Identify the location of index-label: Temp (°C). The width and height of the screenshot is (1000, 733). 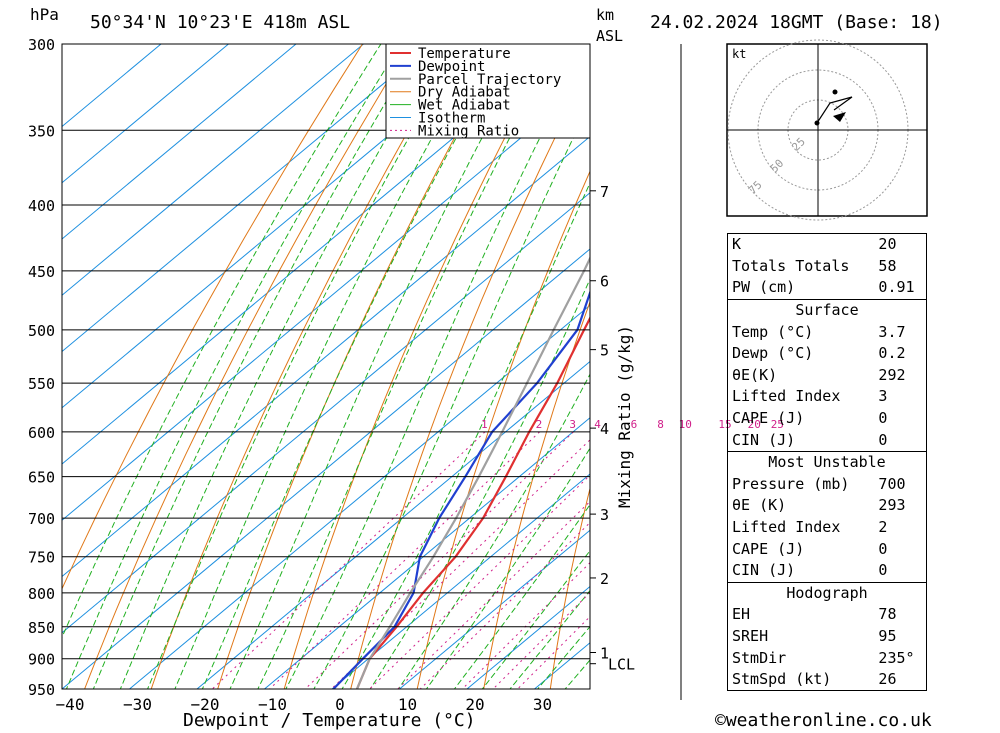
(773, 331).